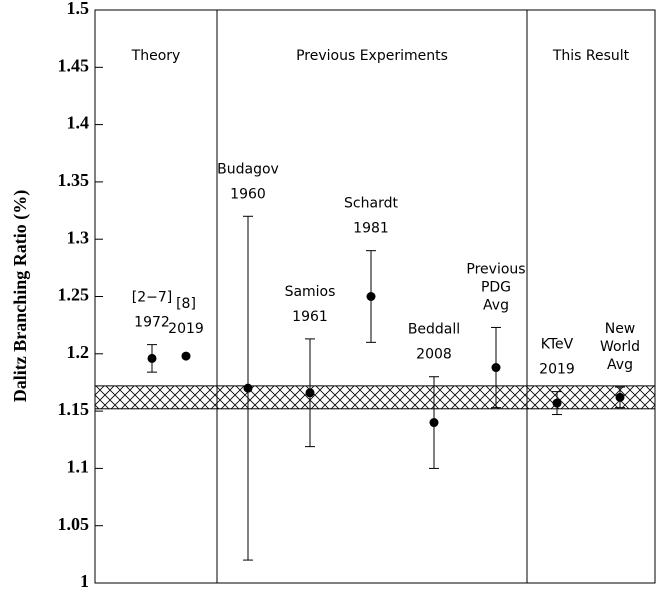 The width and height of the screenshot is (662, 595). I want to click on section-label: This Result, so click(591, 56).